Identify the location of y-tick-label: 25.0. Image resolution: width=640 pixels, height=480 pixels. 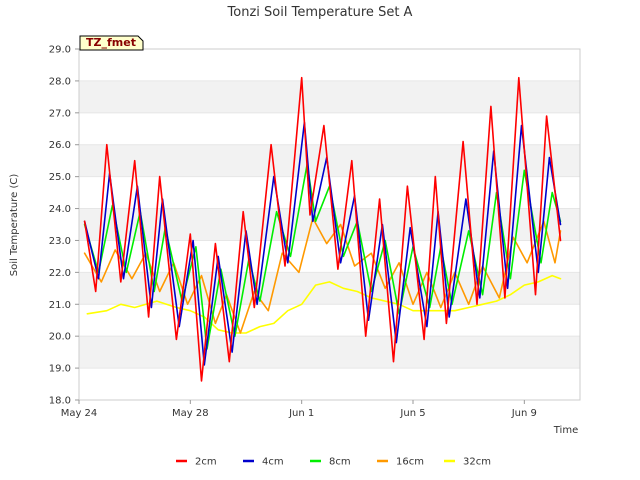
(60, 177).